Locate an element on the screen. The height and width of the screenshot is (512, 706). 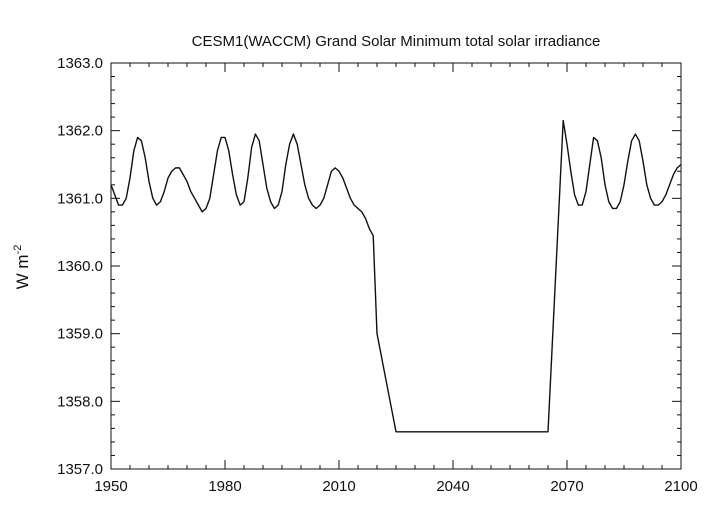
y-tick-label: 1363.0 is located at coordinates (80, 63).